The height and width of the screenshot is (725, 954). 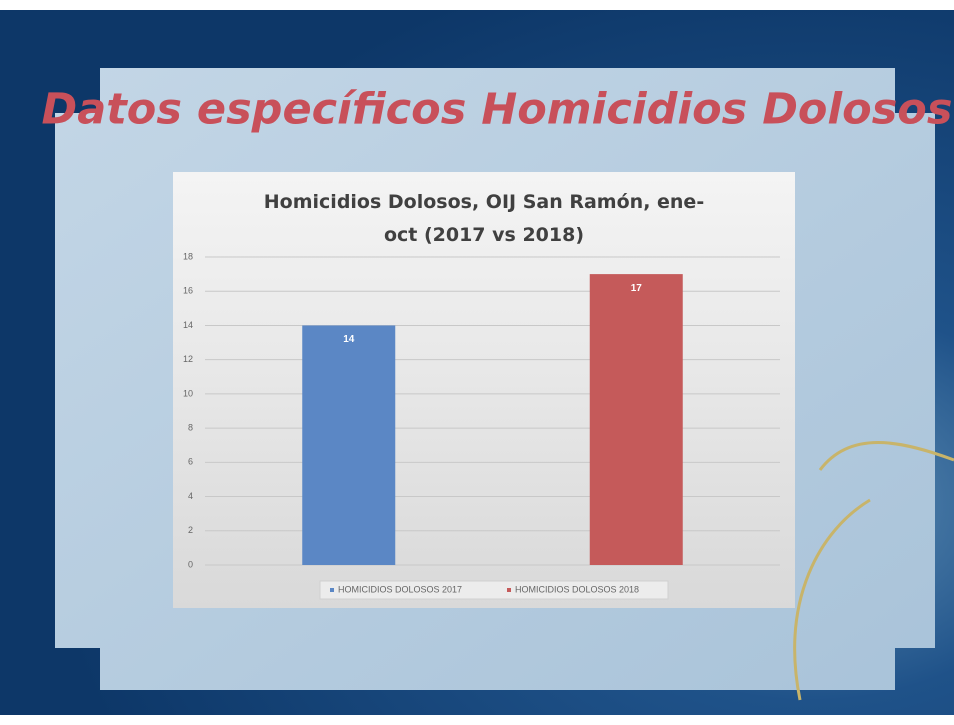 I want to click on y-tick-label: 14, so click(x=188, y=325).